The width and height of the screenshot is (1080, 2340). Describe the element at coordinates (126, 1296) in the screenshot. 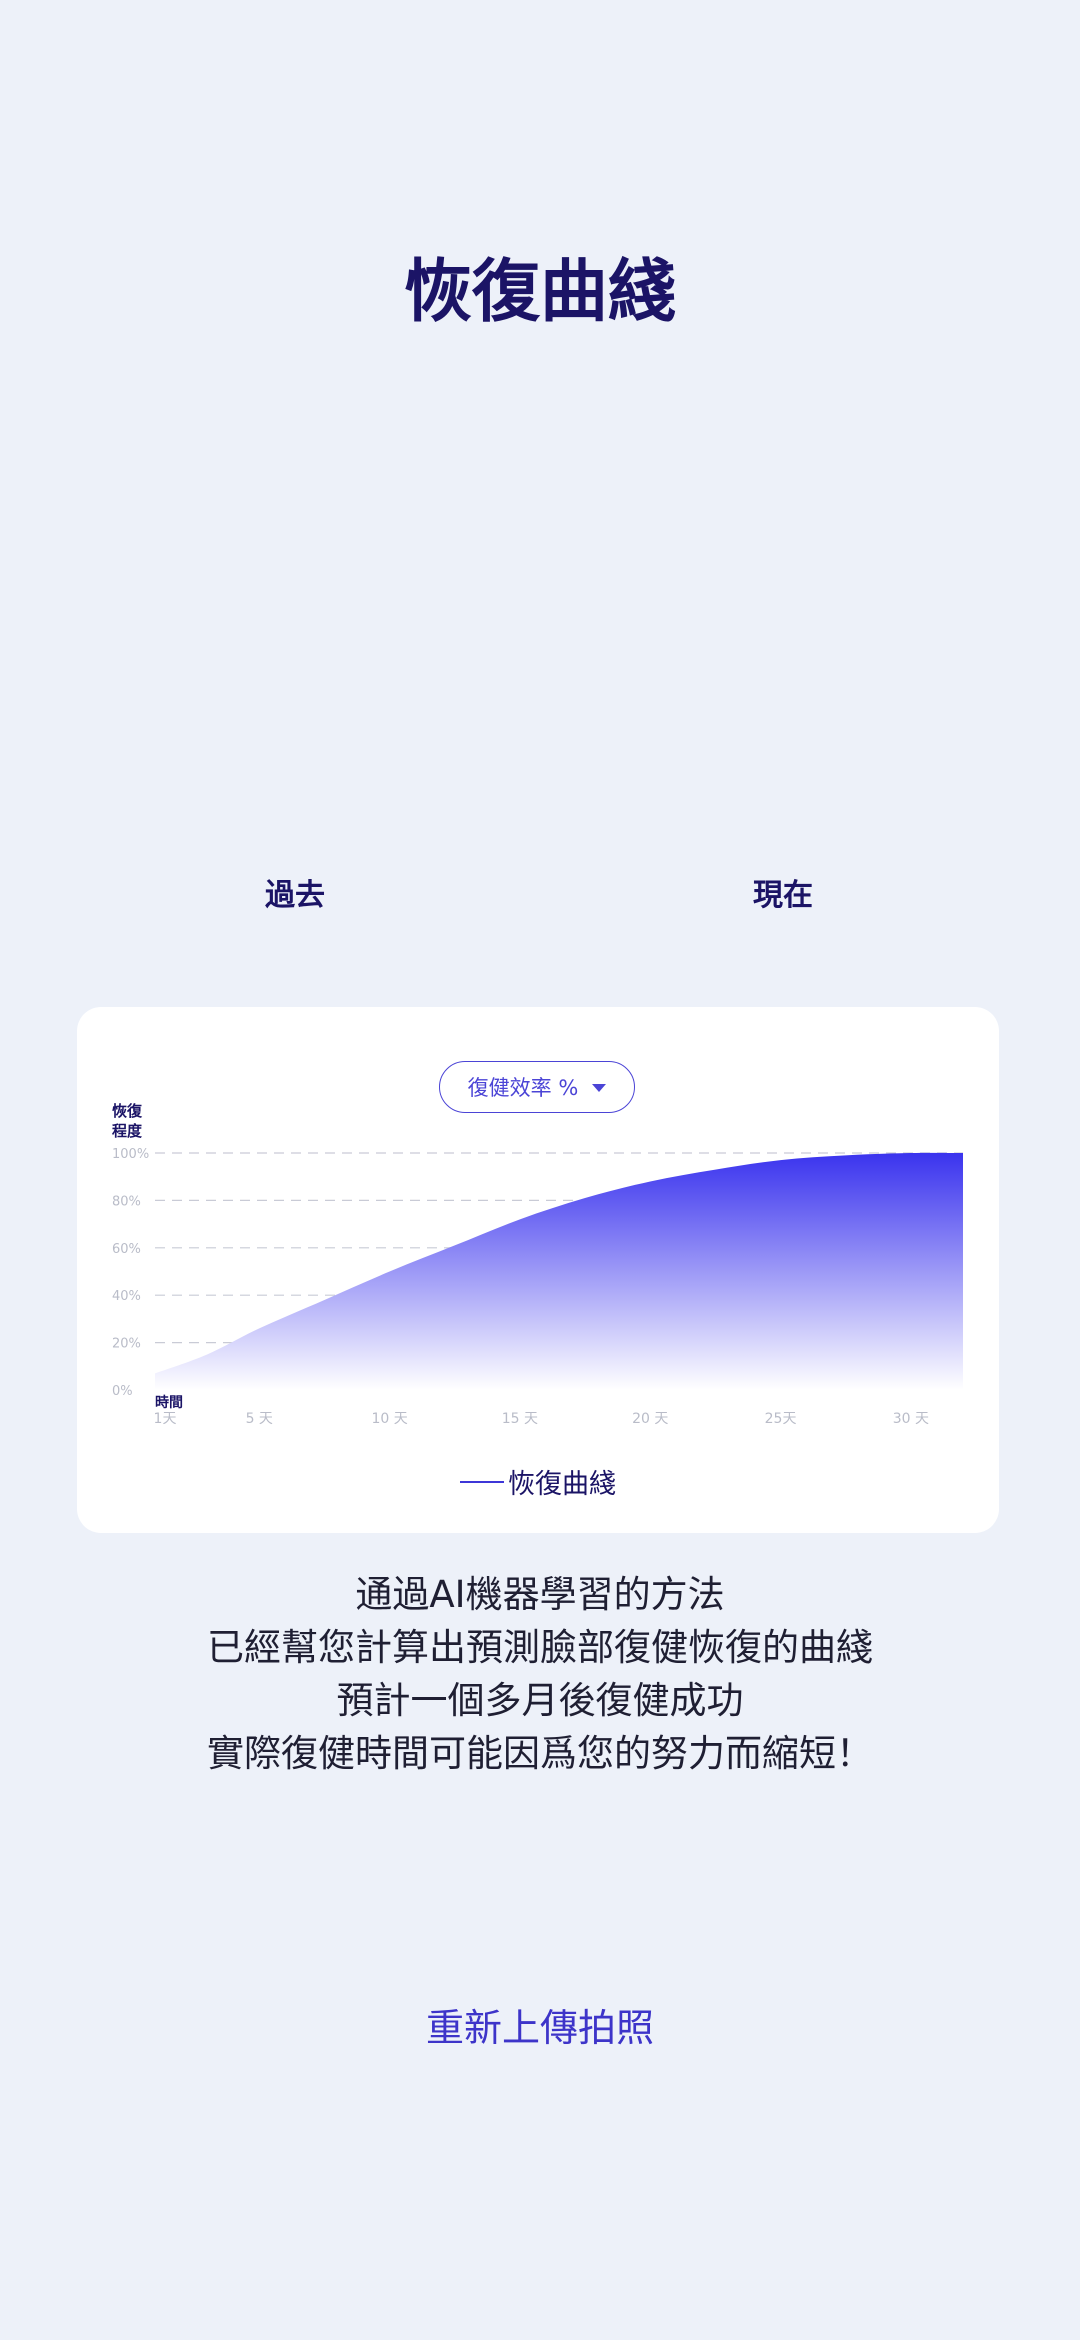

I see `y-tick-label: 40%` at that location.